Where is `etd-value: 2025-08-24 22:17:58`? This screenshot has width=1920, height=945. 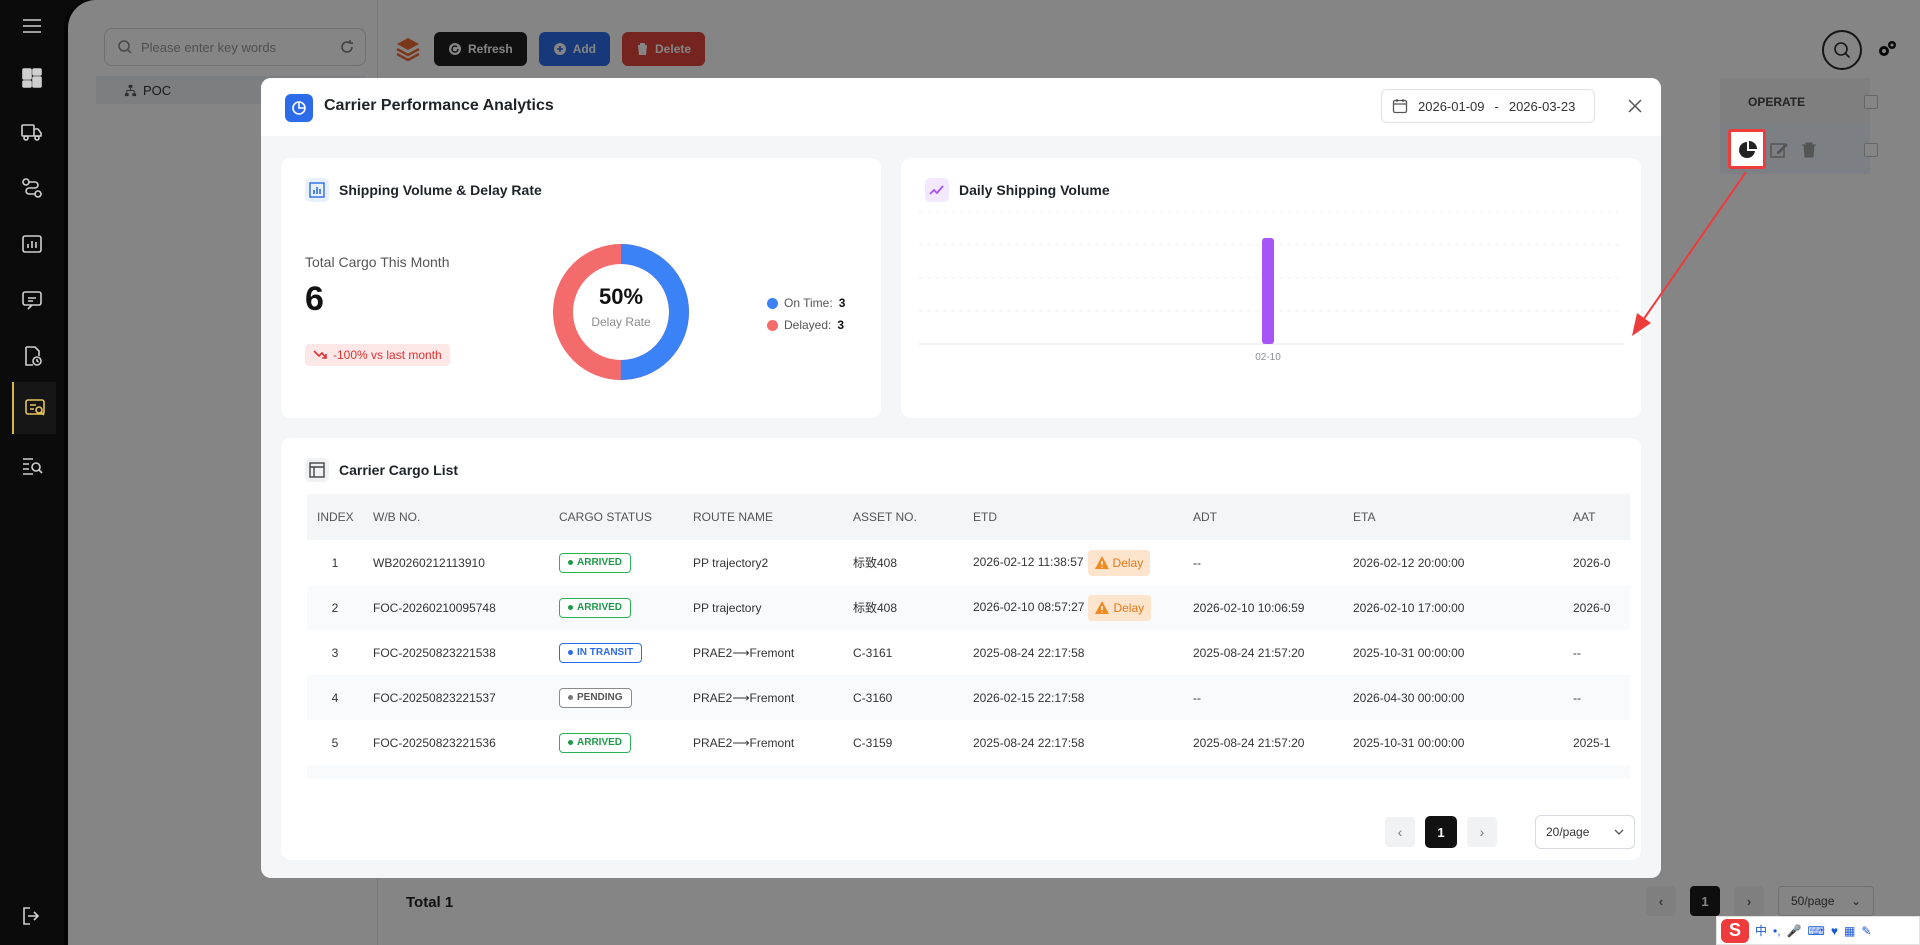 etd-value: 2025-08-24 22:17:58 is located at coordinates (1029, 652).